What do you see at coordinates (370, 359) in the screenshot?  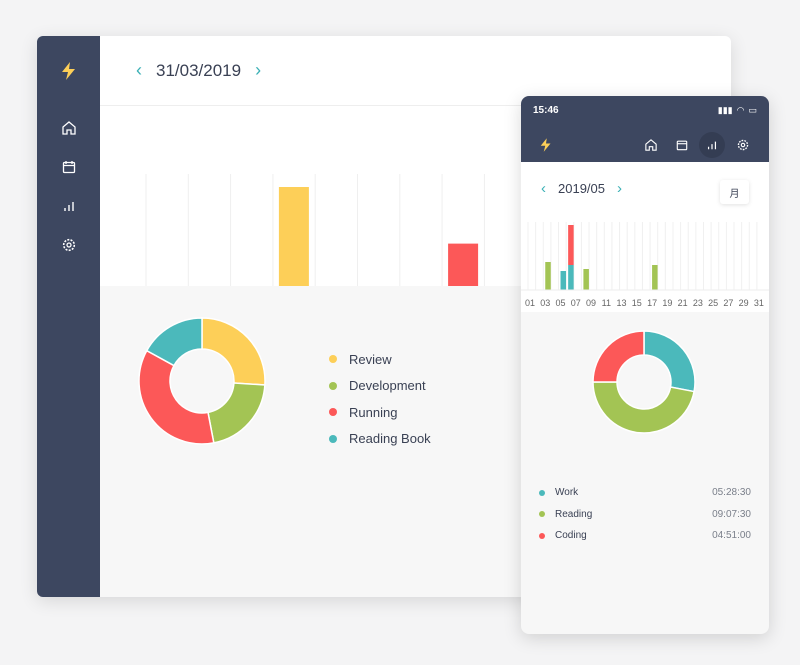 I see `legend-label: Review` at bounding box center [370, 359].